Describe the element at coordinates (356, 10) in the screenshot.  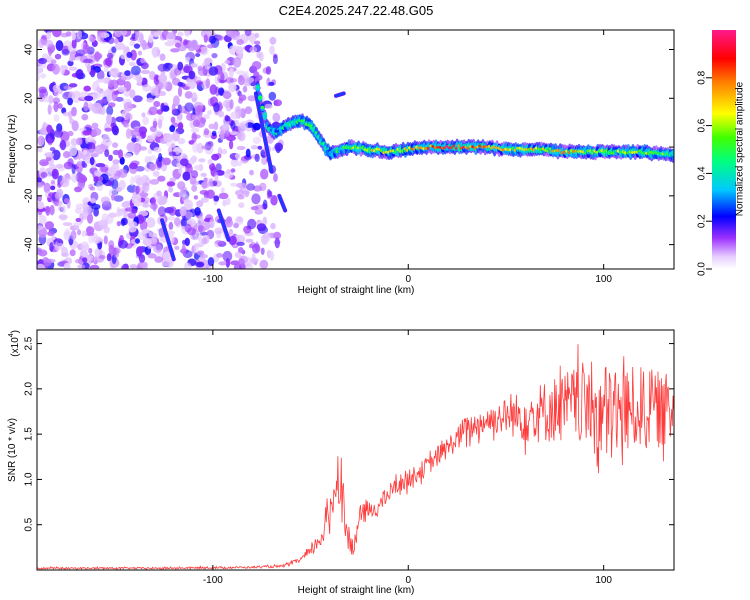
I see `chart-title: C2E4.2025.247.22.48.G05` at that location.